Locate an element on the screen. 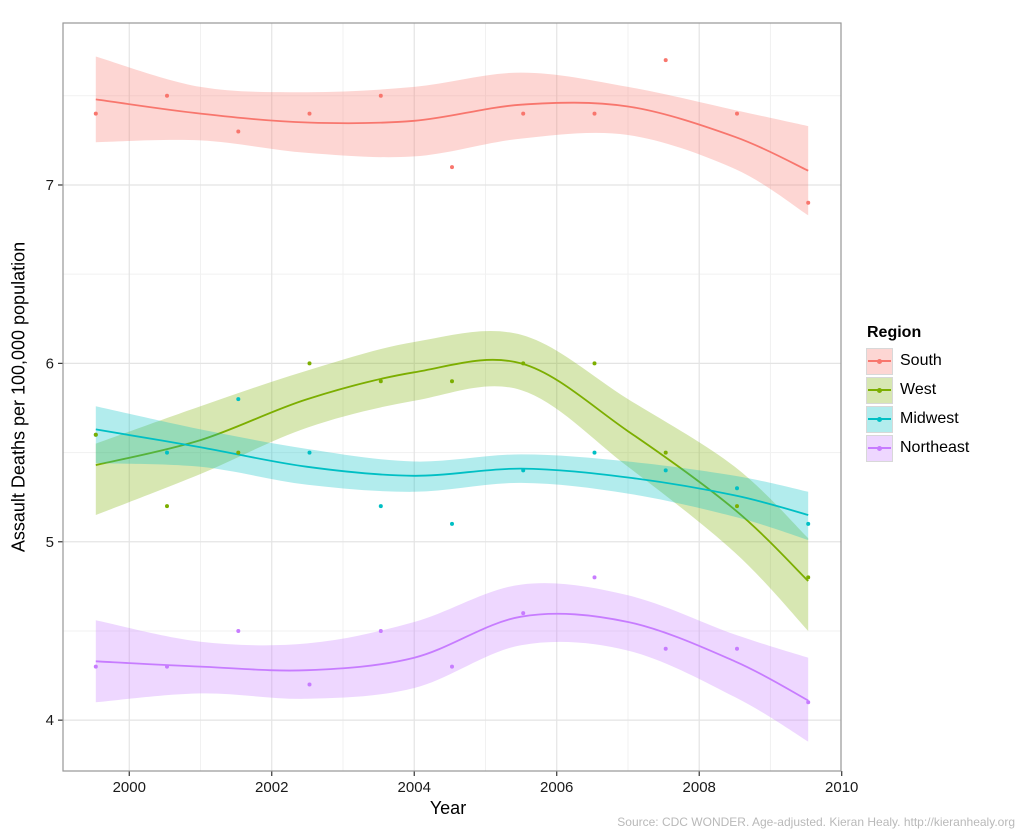 The image size is (1023, 837). points-northeast is located at coordinates (452, 640).